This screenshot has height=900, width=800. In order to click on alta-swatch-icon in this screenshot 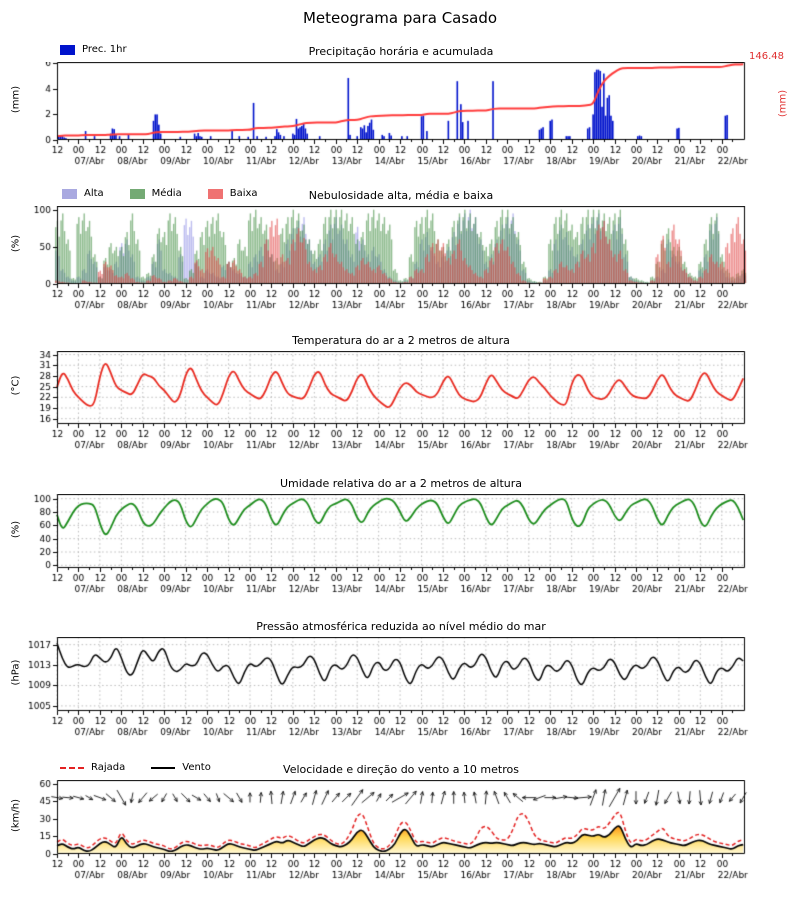, I will do `click(69, 193)`.